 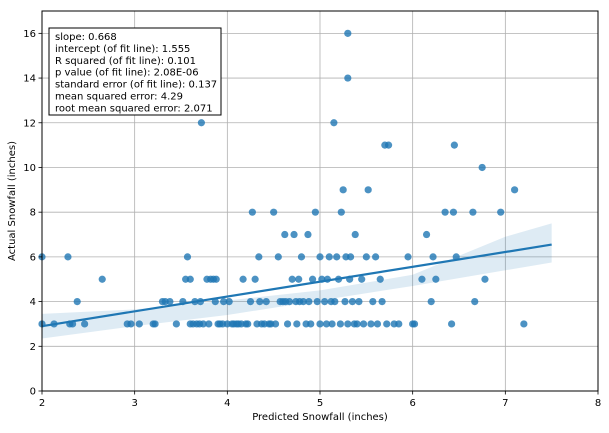 What do you see at coordinates (33, 392) in the screenshot?
I see `y-tick-label: 0` at bounding box center [33, 392].